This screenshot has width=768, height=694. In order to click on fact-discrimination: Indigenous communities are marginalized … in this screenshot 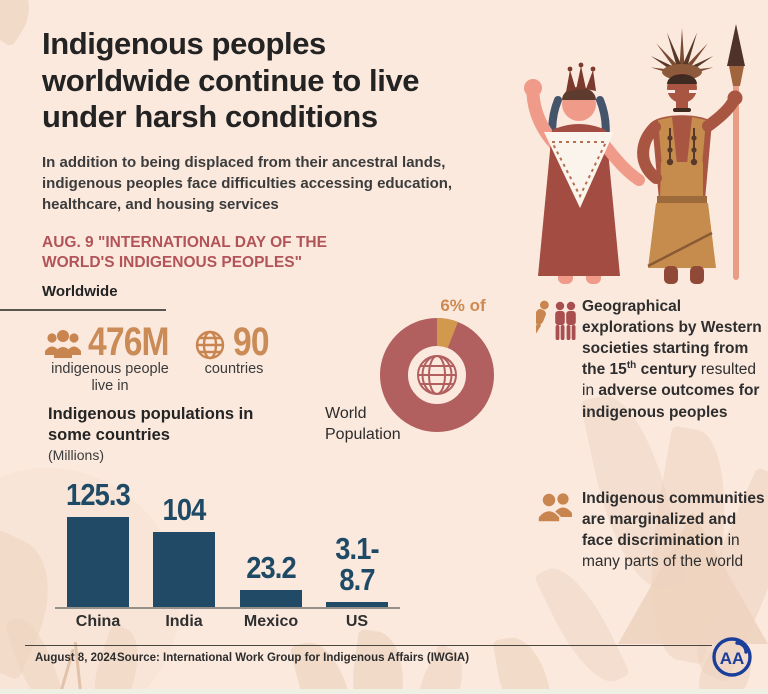, I will do `click(652, 530)`.